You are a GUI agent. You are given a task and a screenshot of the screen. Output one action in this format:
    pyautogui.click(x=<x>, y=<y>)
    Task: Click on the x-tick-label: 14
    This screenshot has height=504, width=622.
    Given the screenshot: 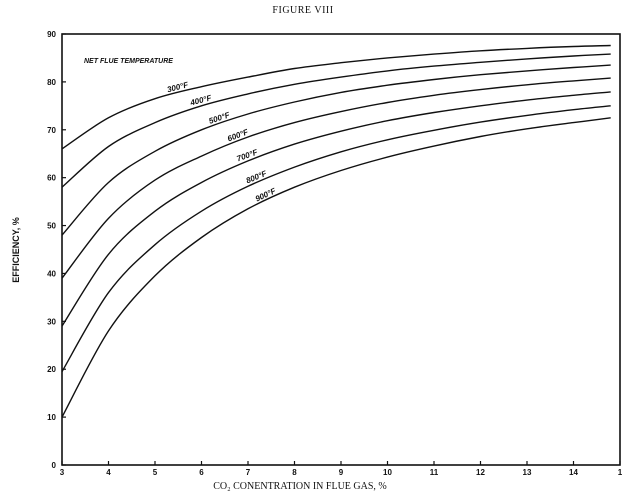 What is the action you would take?
    pyautogui.click(x=573, y=472)
    